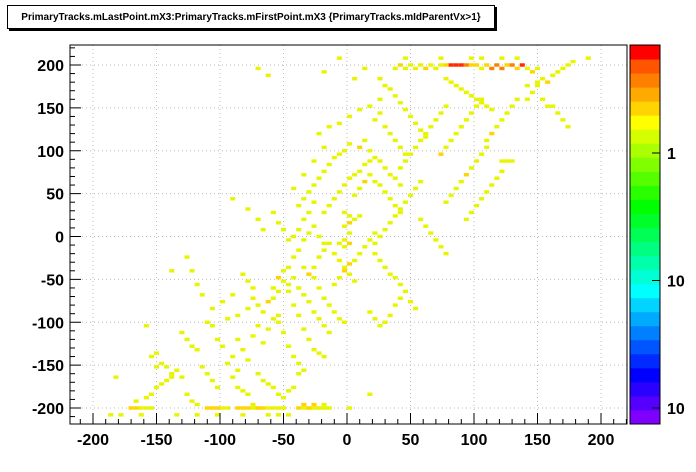 This screenshot has width=696, height=472. What do you see at coordinates (93, 440) in the screenshot?
I see `x-tick-label: -200` at bounding box center [93, 440].